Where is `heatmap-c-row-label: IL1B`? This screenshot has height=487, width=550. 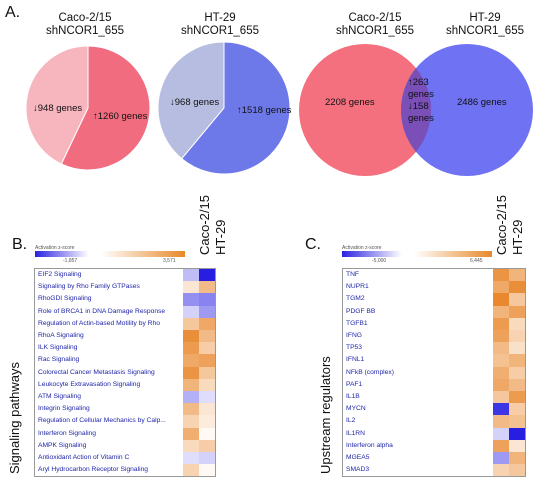 heatmap-c-row-label: IL1B is located at coordinates (353, 396).